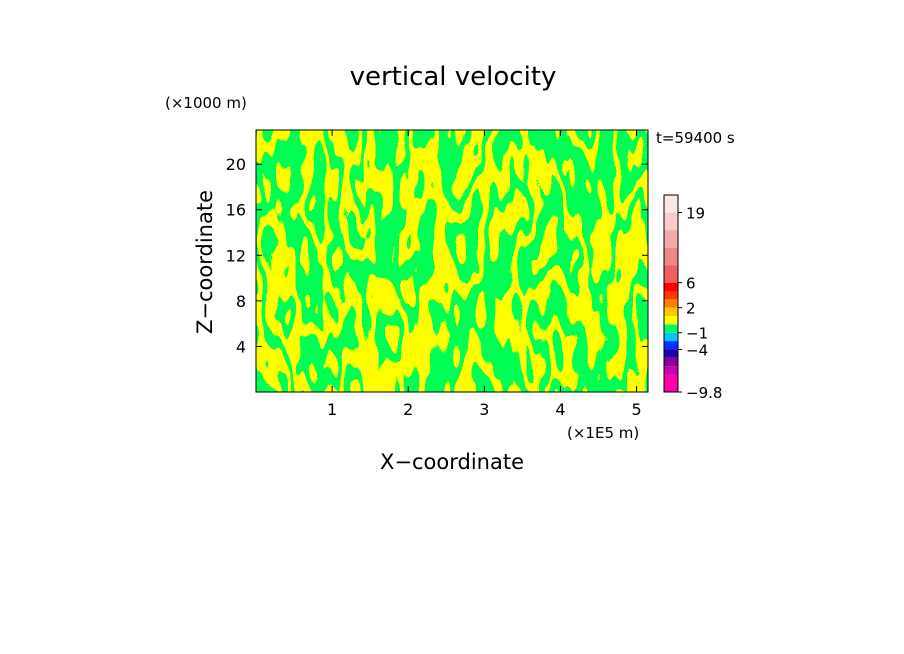 The width and height of the screenshot is (904, 654). I want to click on colorbar-label: 2, so click(691, 309).